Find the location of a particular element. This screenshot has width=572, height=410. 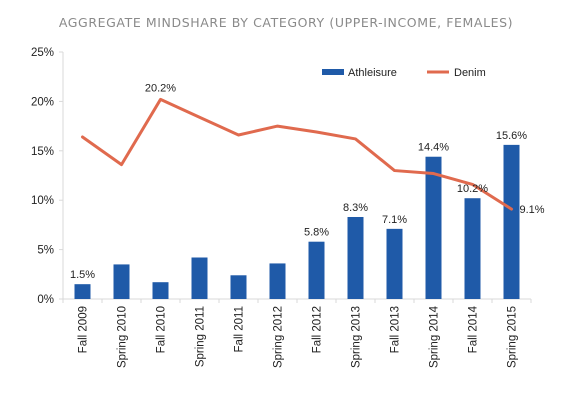

legend-label-denim: Denim is located at coordinates (470, 73).